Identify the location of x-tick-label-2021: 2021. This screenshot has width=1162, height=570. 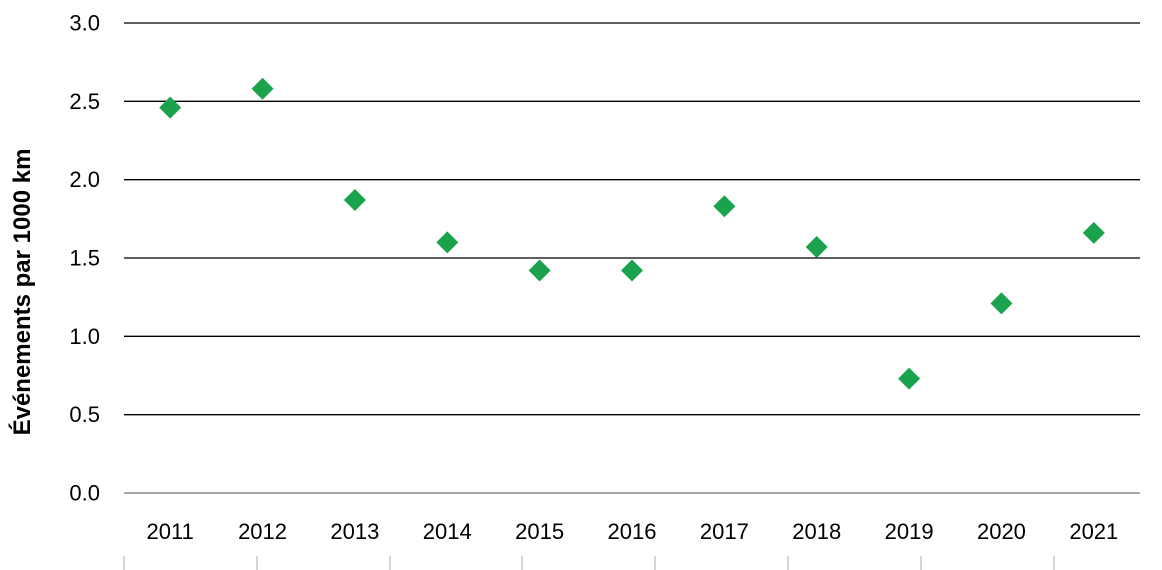
(1093, 531).